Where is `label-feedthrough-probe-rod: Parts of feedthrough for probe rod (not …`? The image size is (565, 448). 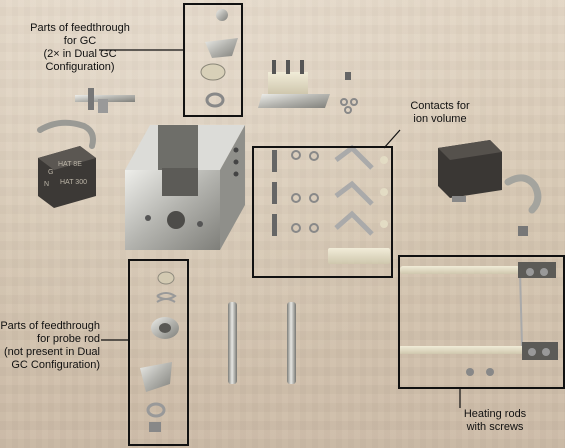
label-feedthrough-probe-rod: Parts of feedthrough for probe rod (not … is located at coordinates (50, 345).